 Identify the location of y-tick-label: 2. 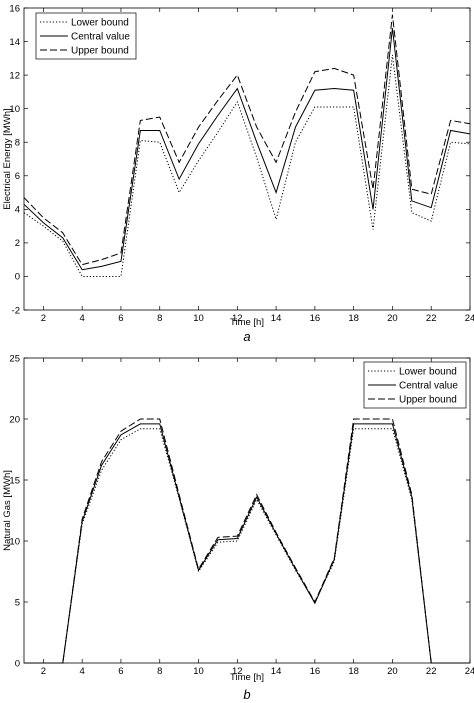
(17, 243).